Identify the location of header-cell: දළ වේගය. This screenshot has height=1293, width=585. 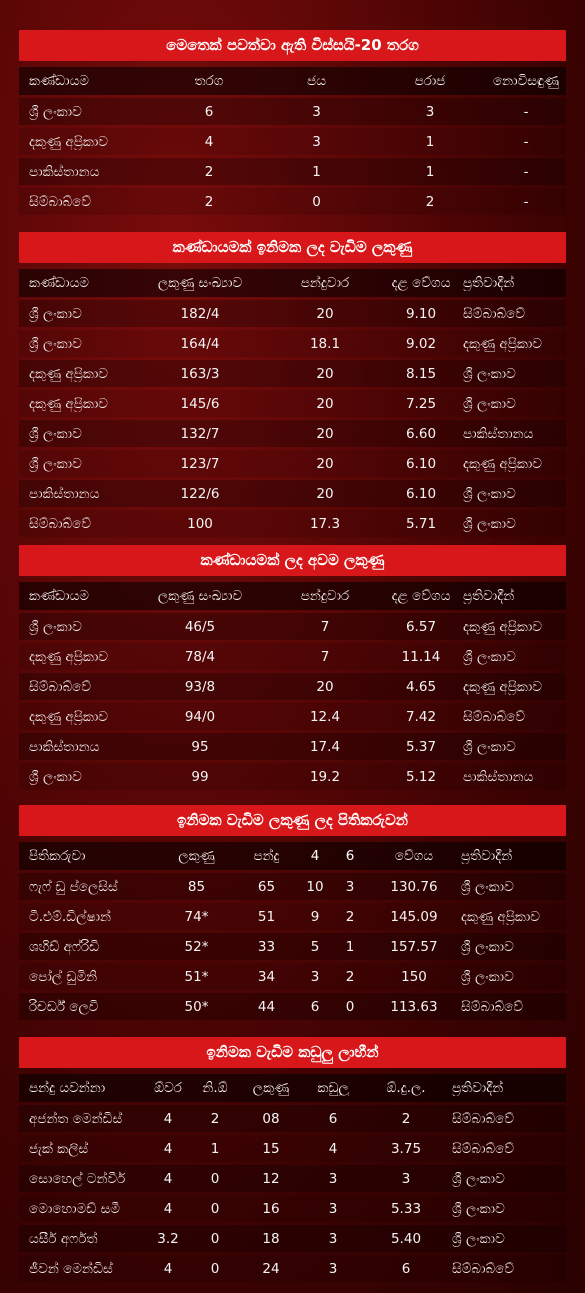
(421, 283).